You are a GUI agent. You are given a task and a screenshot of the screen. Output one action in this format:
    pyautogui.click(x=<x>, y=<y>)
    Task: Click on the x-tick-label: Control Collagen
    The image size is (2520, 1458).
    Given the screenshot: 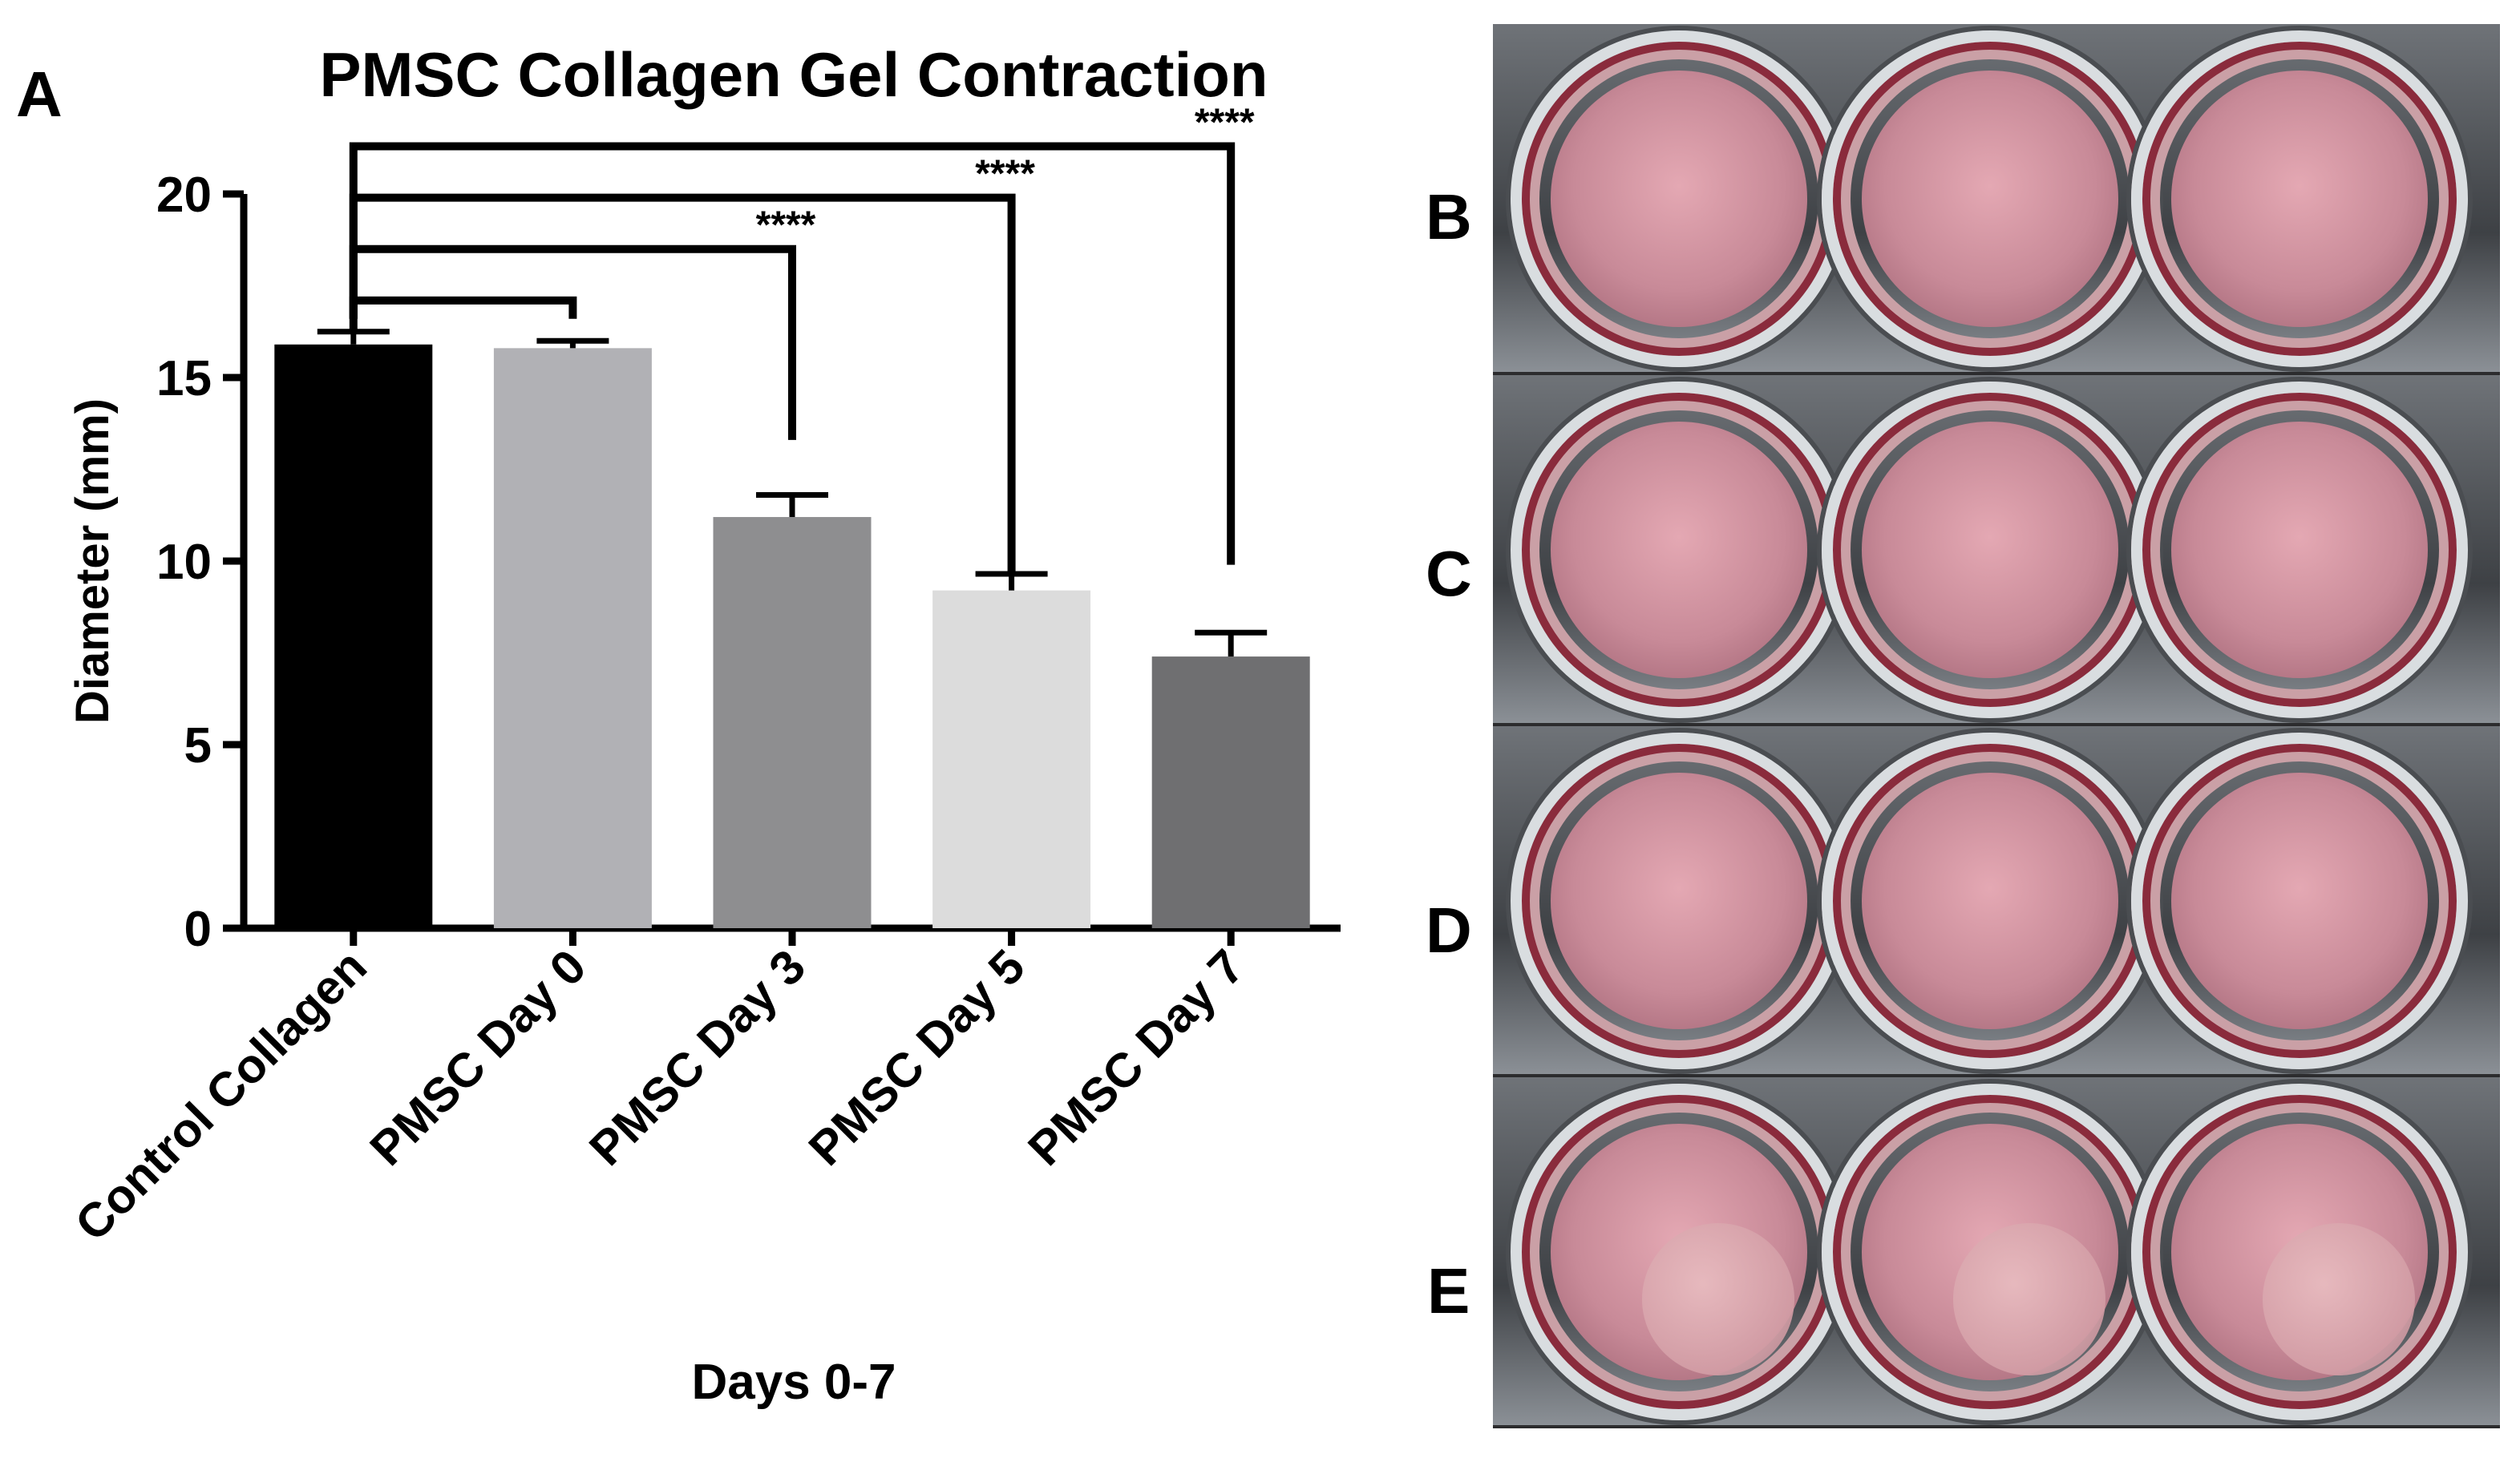 What is the action you would take?
    pyautogui.click(x=221, y=1095)
    